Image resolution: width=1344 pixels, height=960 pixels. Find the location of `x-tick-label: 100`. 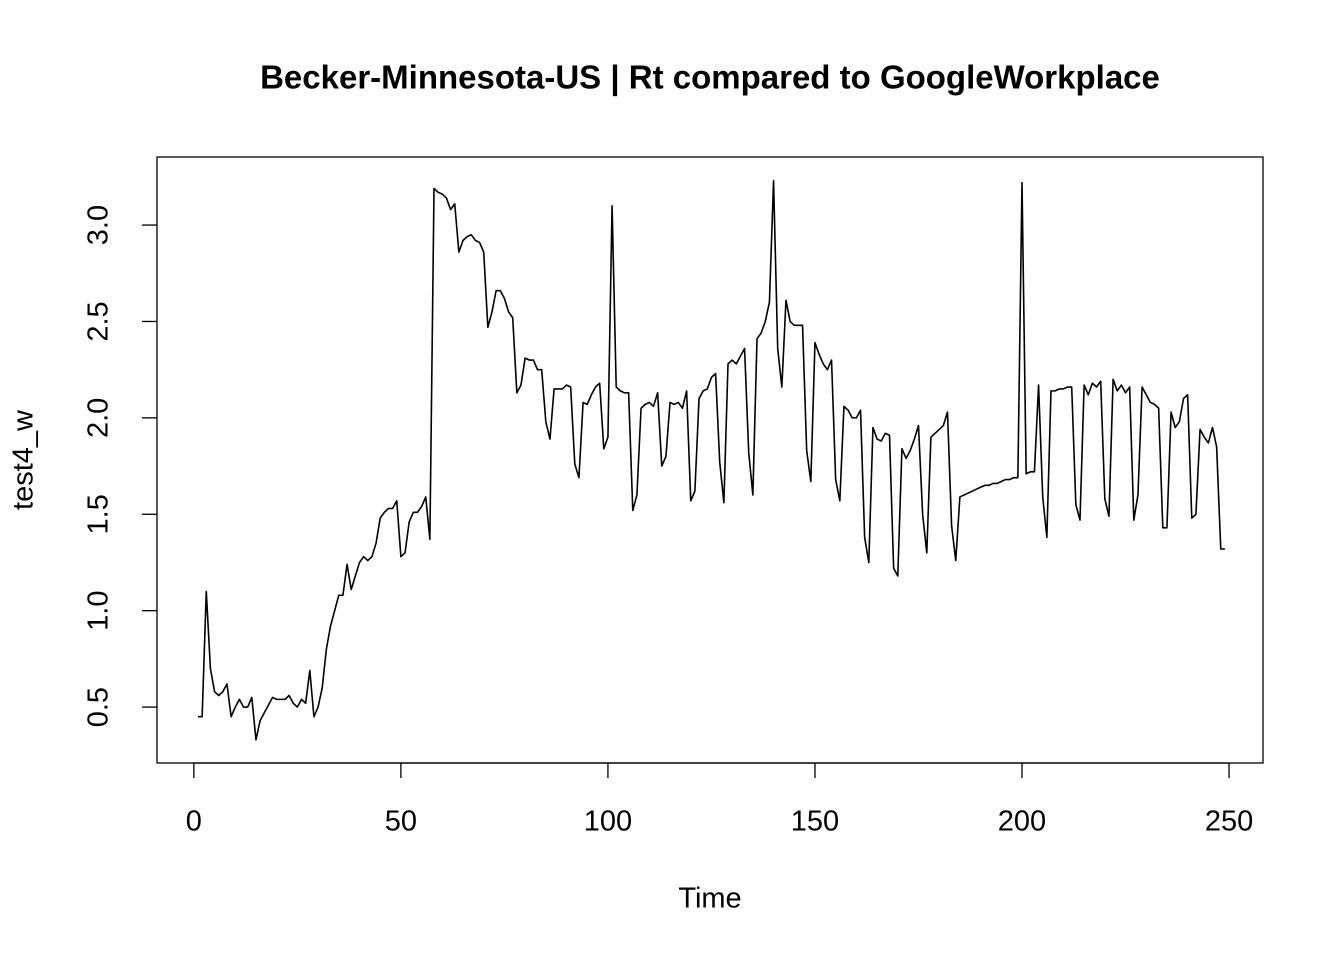

x-tick-label: 100 is located at coordinates (608, 822).